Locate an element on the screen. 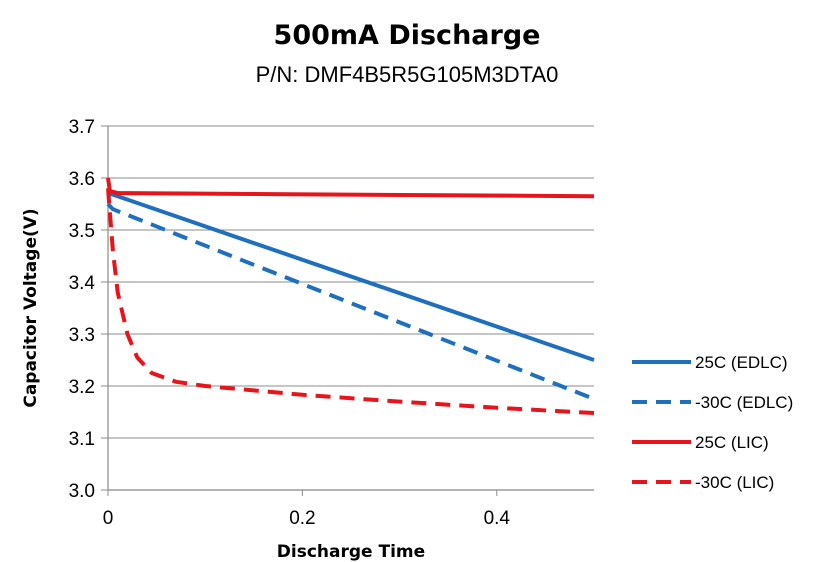 The height and width of the screenshot is (562, 814). x-tick-label: 0 is located at coordinates (108, 518).